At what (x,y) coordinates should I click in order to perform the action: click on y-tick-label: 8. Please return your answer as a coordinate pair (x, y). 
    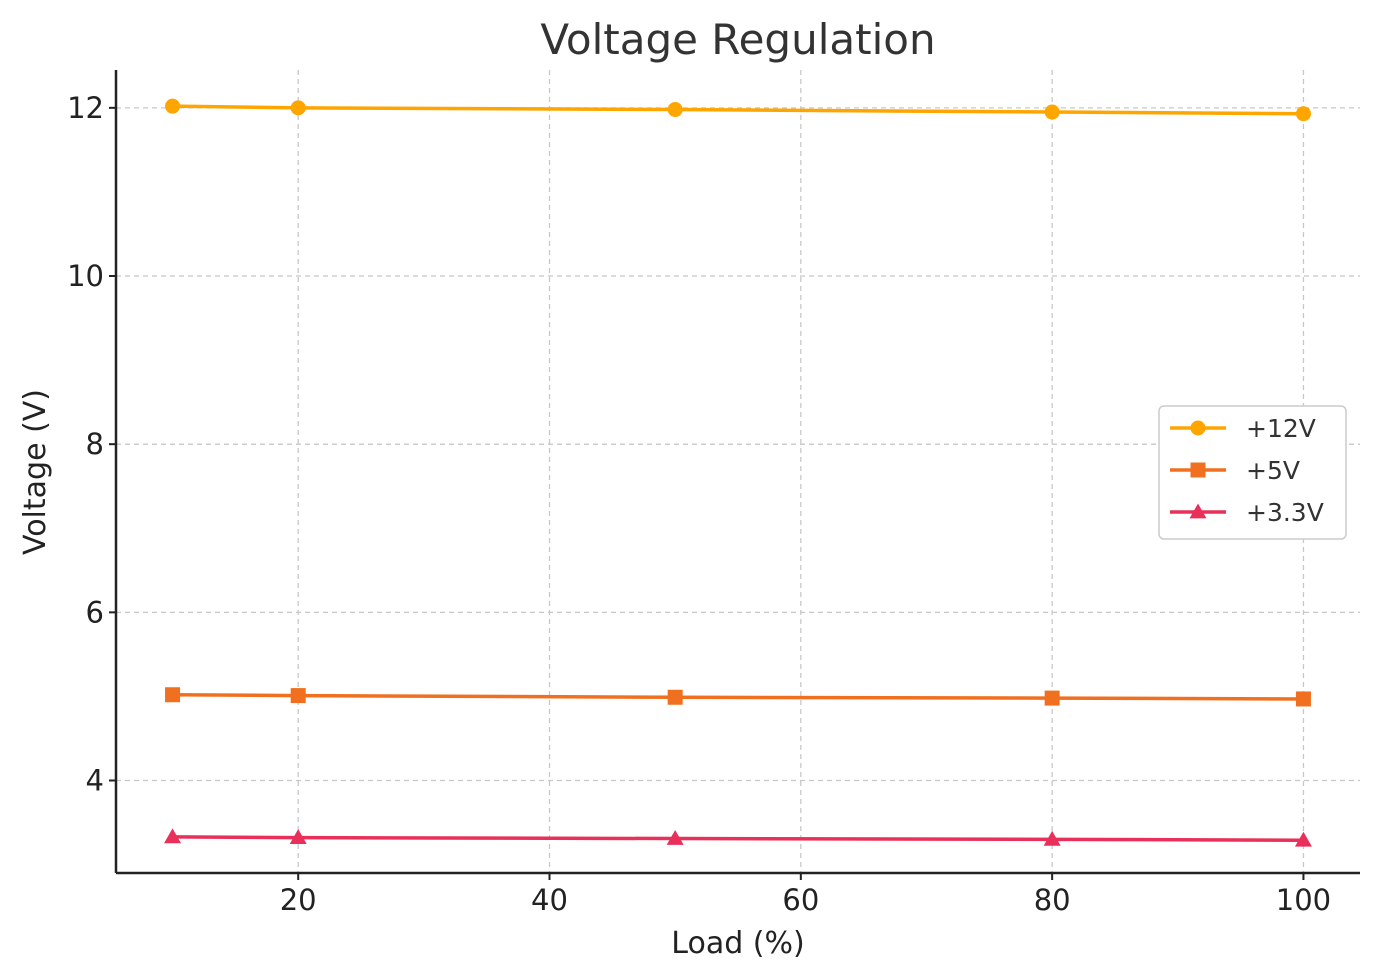
    Looking at the image, I should click on (95, 444).